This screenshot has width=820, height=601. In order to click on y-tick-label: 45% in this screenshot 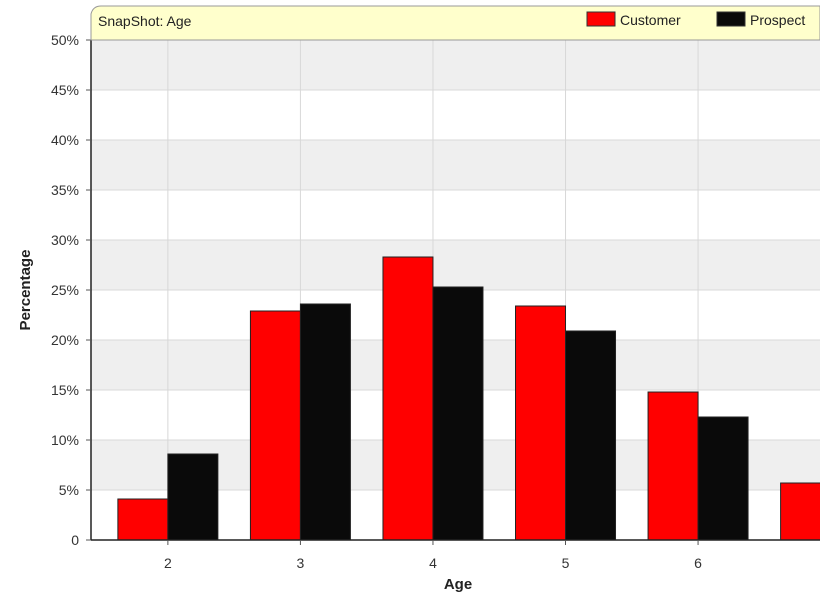, I will do `click(65, 90)`.